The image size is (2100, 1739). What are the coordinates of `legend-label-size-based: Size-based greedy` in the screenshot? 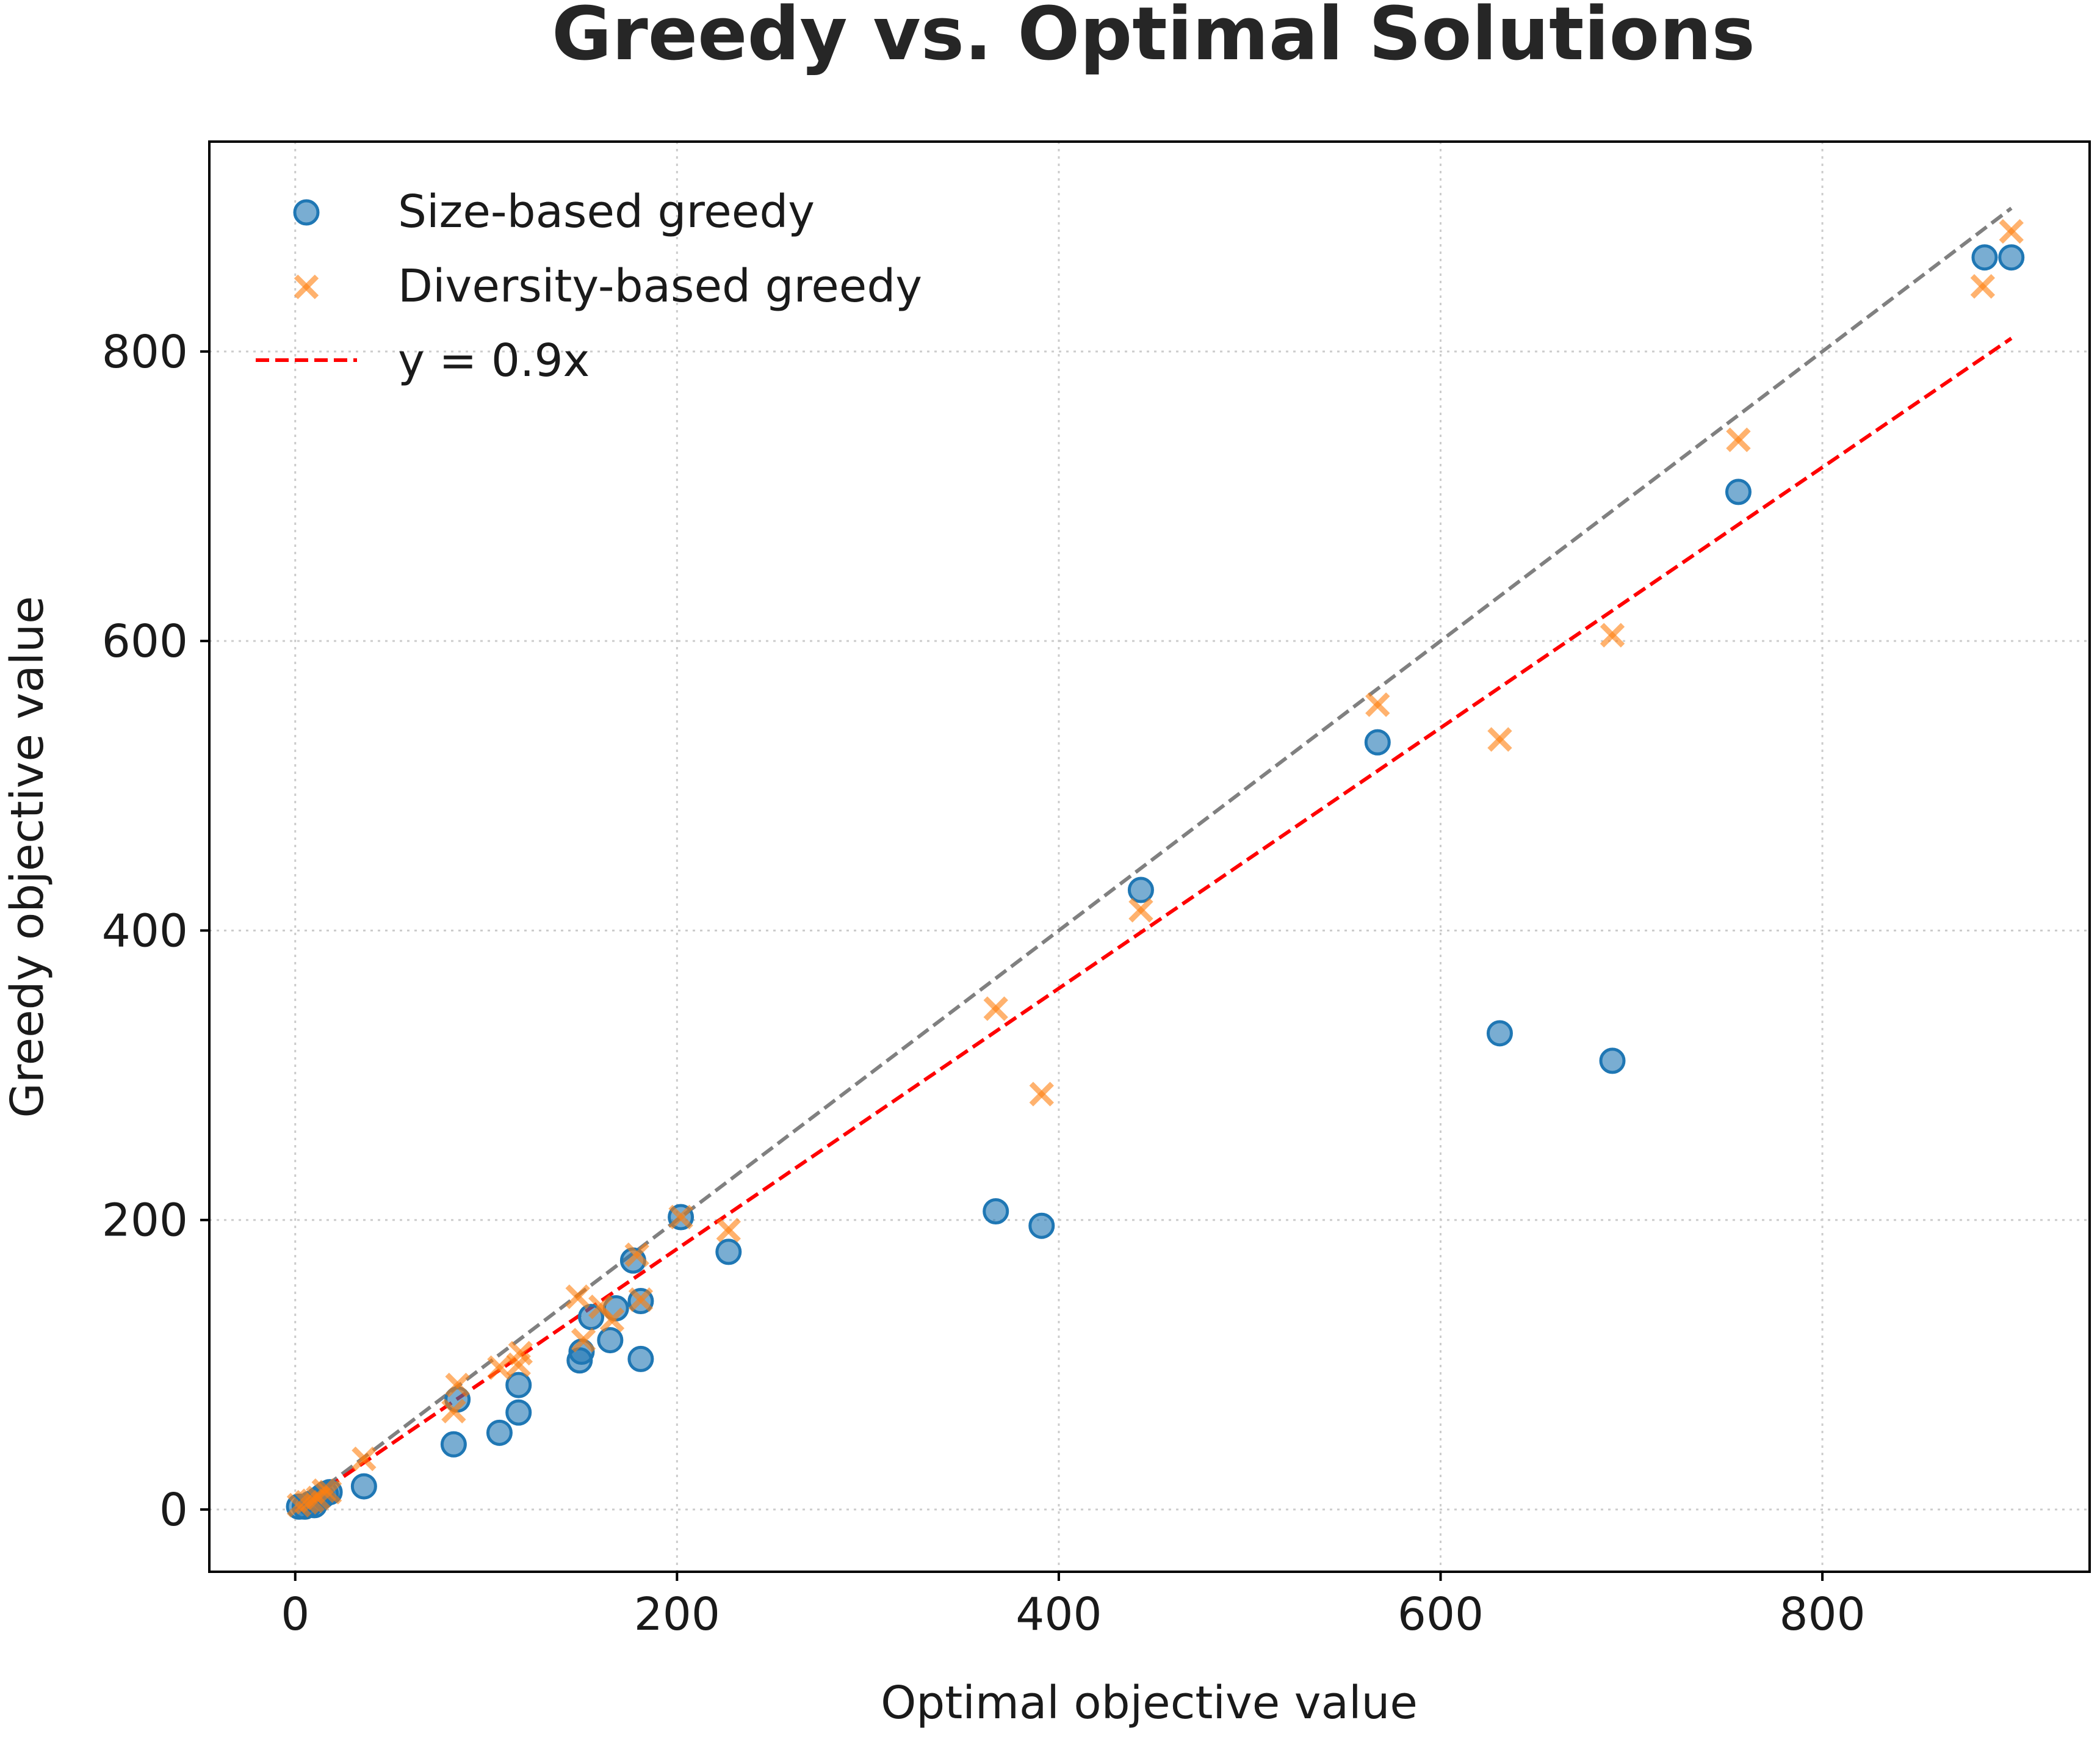 It's located at (606, 212).